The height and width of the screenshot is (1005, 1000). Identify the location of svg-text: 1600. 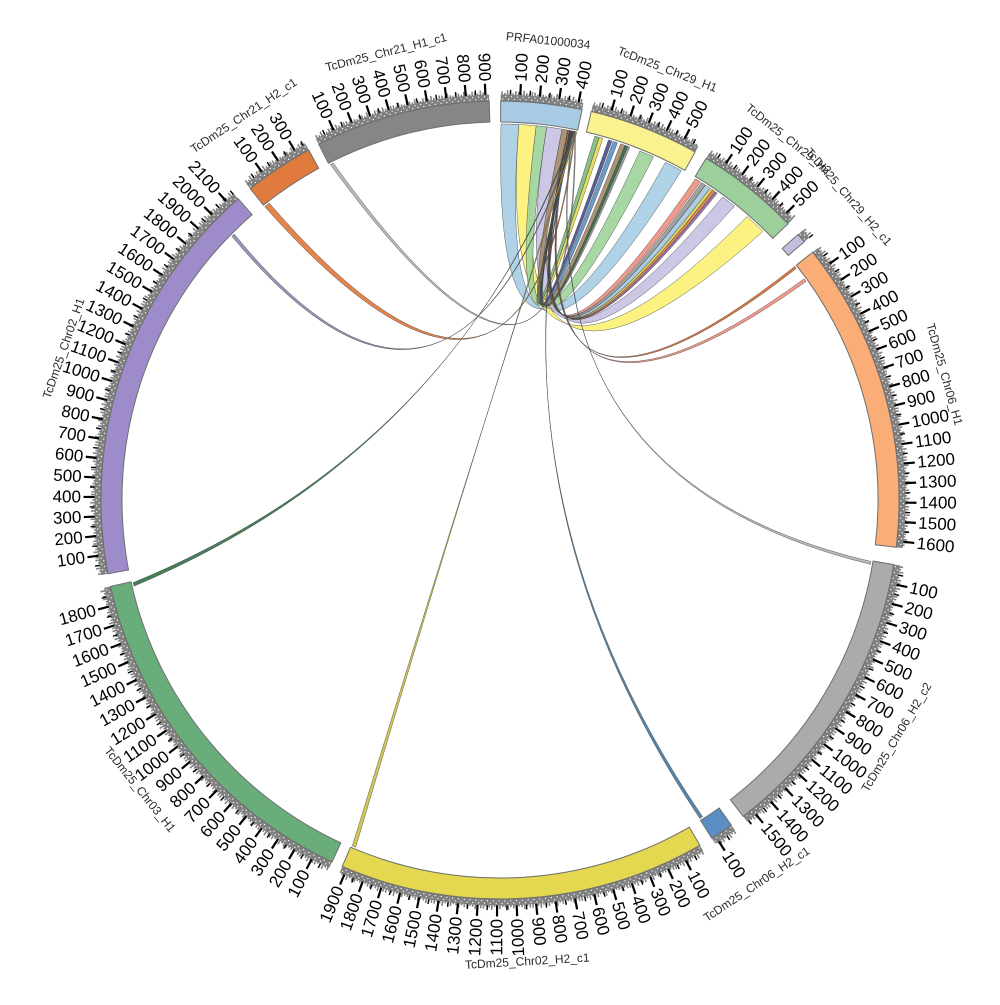
(936, 545).